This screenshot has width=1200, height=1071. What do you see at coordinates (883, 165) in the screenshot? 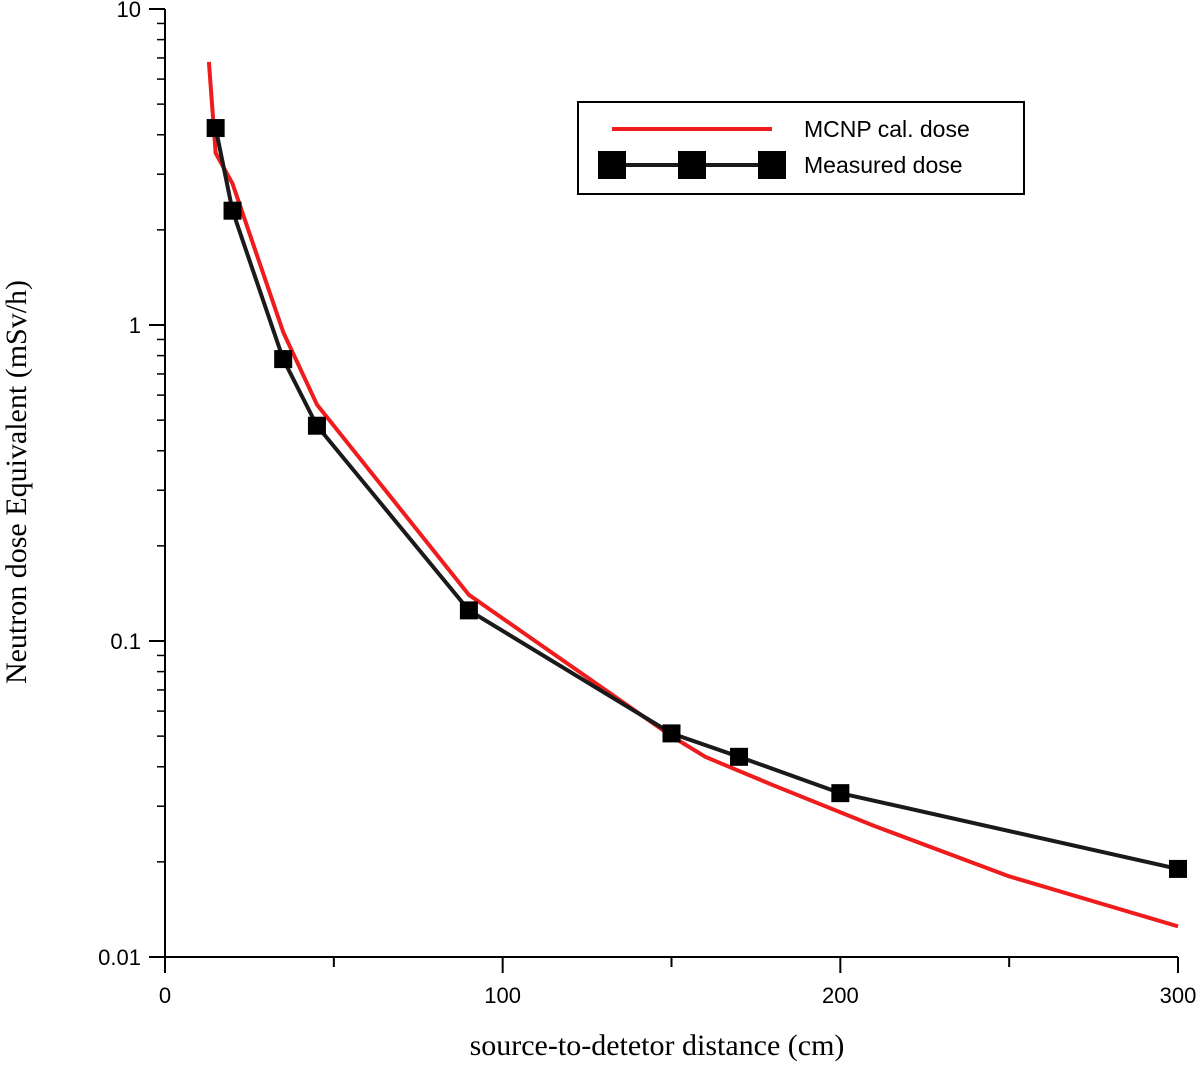
I see `legend-label-measured: Measured dose` at bounding box center [883, 165].